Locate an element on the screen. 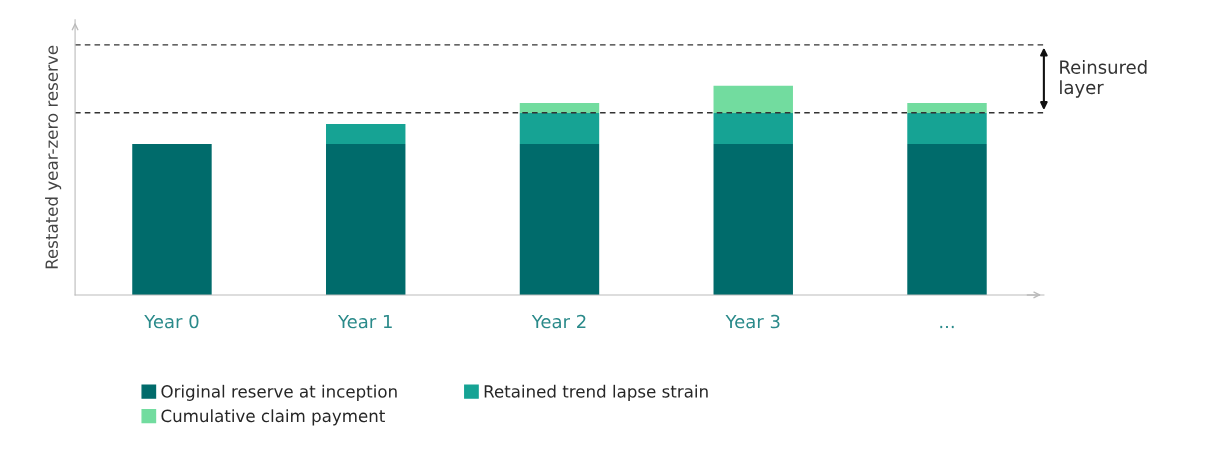  x-tick-label: Year 1 is located at coordinates (364, 321).